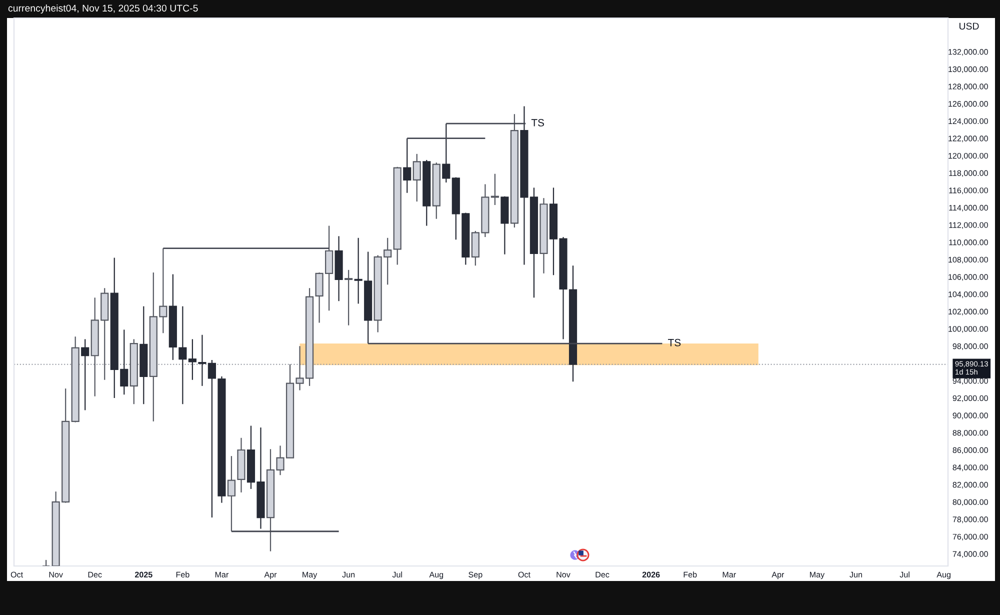  What do you see at coordinates (968, 139) in the screenshot?
I see `y-tick-label: 122,000.00` at bounding box center [968, 139].